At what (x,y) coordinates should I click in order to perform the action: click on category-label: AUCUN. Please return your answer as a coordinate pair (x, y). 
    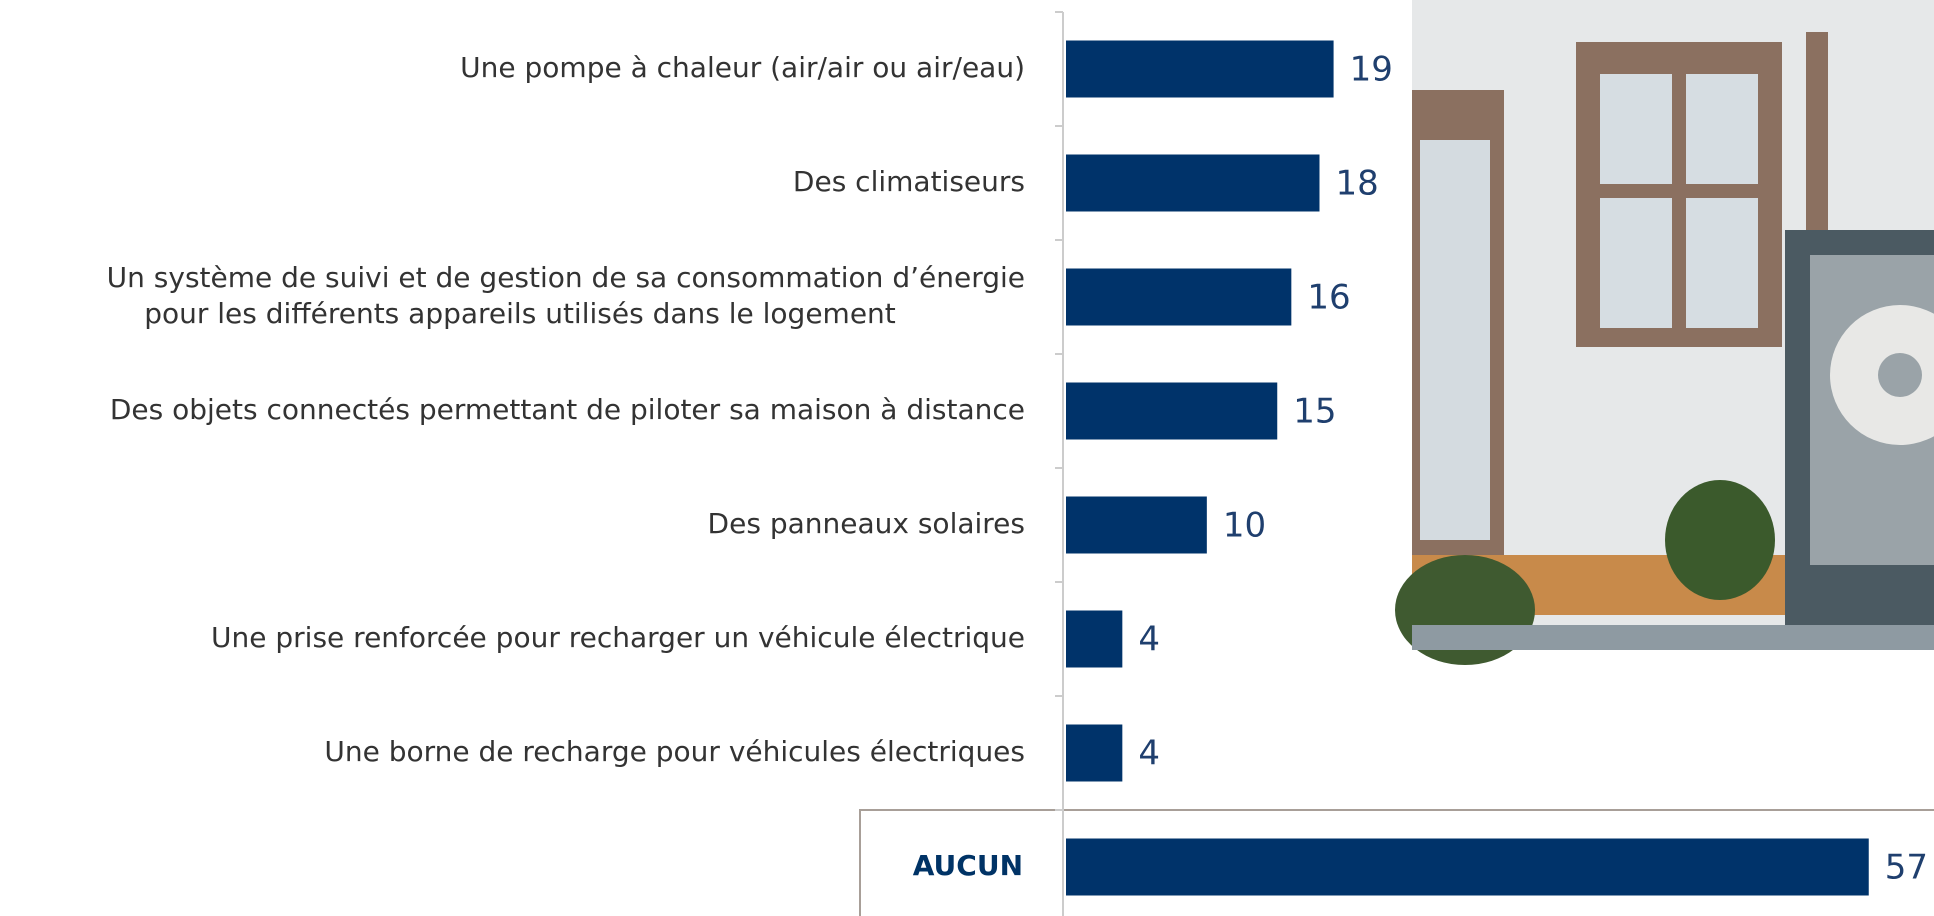
    Looking at the image, I should click on (968, 865).